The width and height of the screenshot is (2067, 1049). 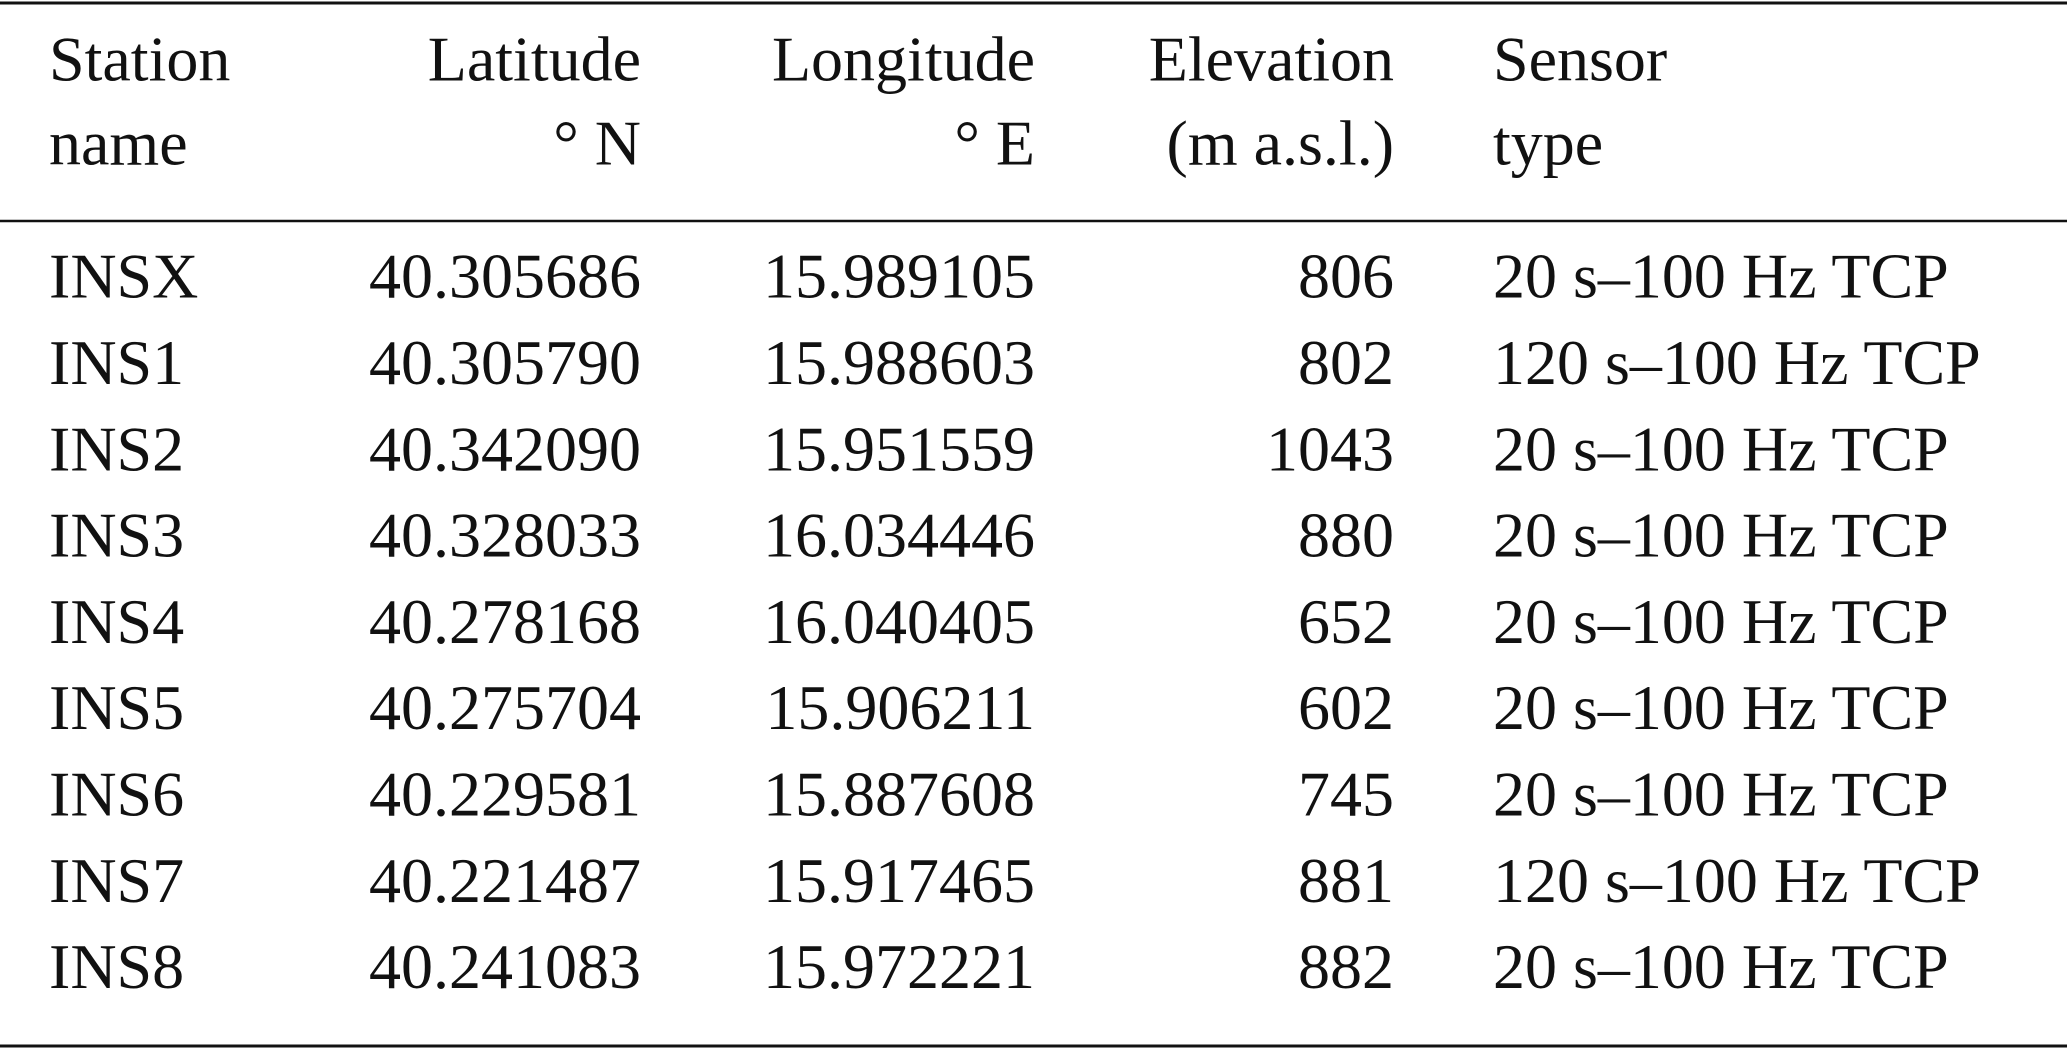 I want to click on table-cell: 15.988603, so click(x=899, y=362).